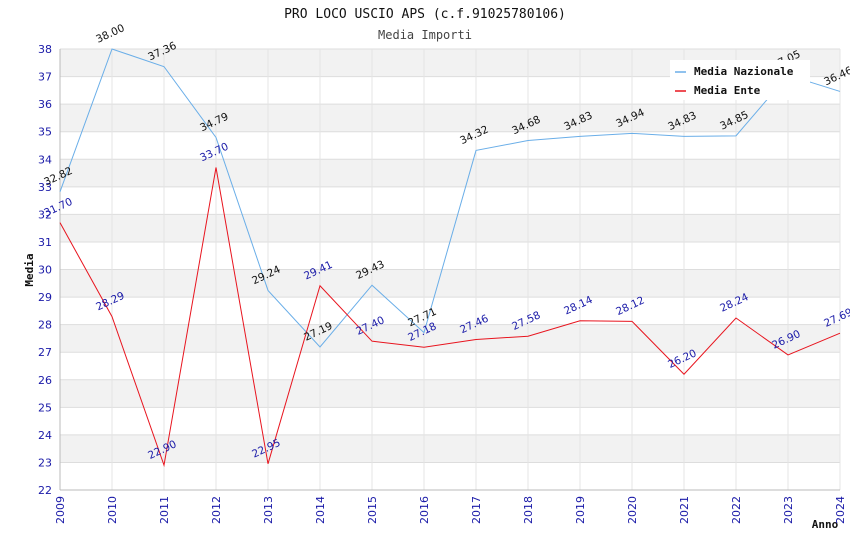  Describe the element at coordinates (632, 510) in the screenshot. I see `x-tick-label: 2020` at that location.